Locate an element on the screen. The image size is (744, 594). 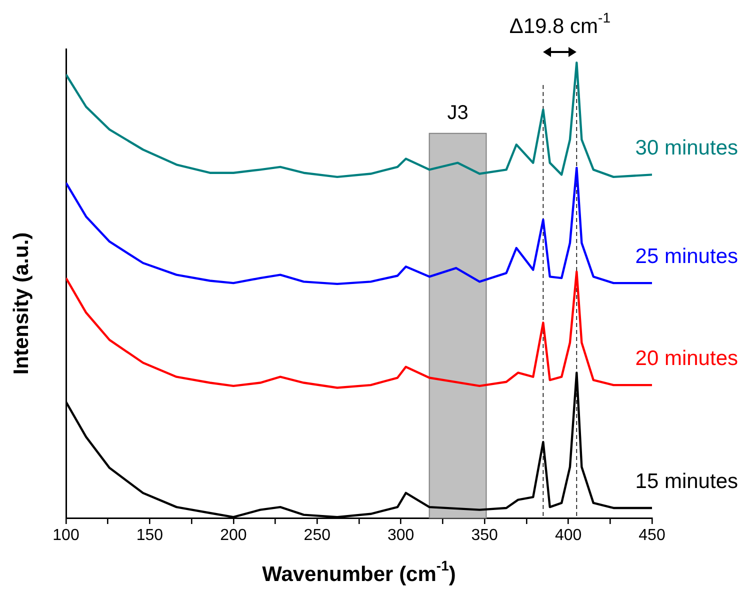
series-label: 30 minutes is located at coordinates (686, 148).